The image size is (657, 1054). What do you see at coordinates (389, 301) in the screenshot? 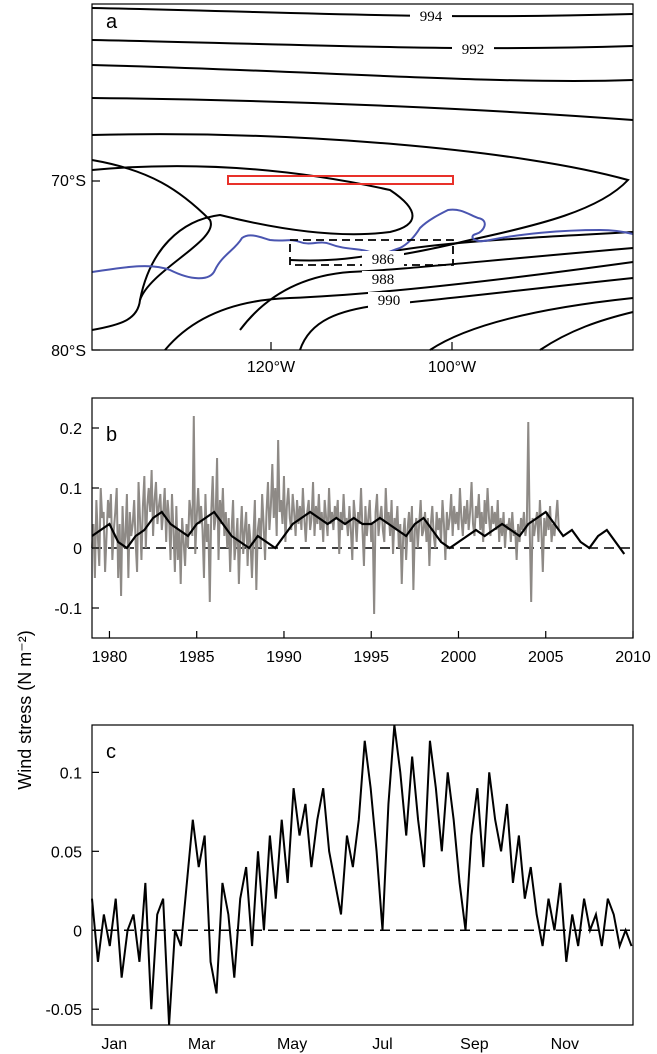
I see `contour-label-990: 990` at bounding box center [389, 301].